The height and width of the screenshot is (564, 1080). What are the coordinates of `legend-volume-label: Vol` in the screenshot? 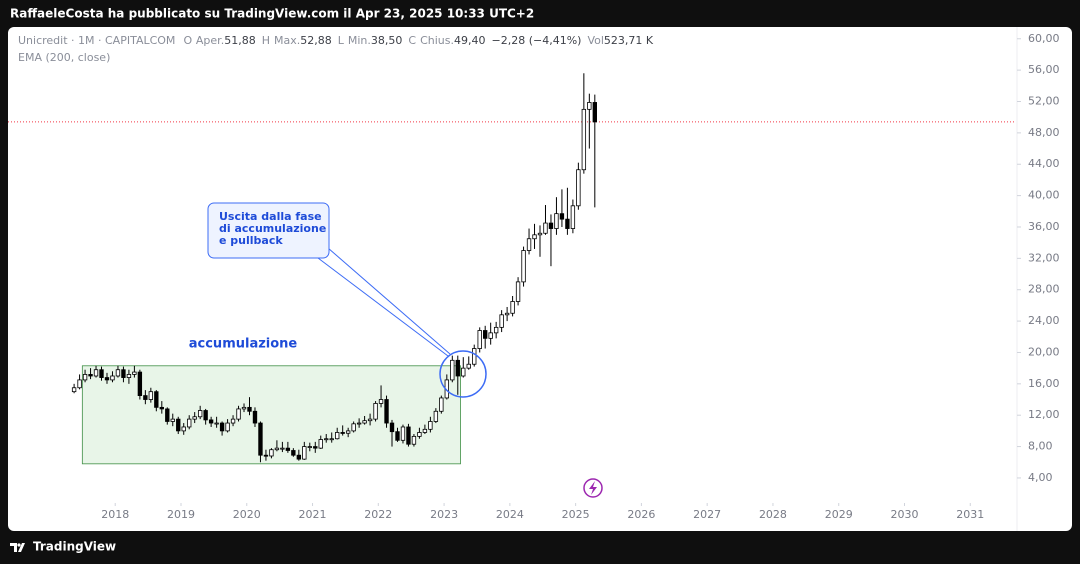 It's located at (595, 40).